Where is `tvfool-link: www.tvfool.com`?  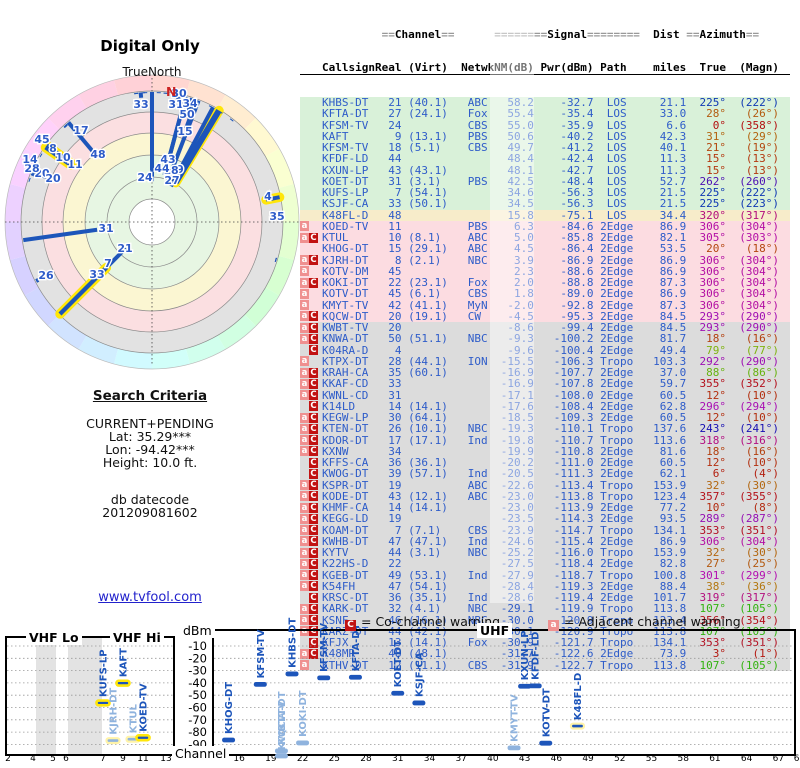 tvfool-link: www.tvfool.com is located at coordinates (150, 597).